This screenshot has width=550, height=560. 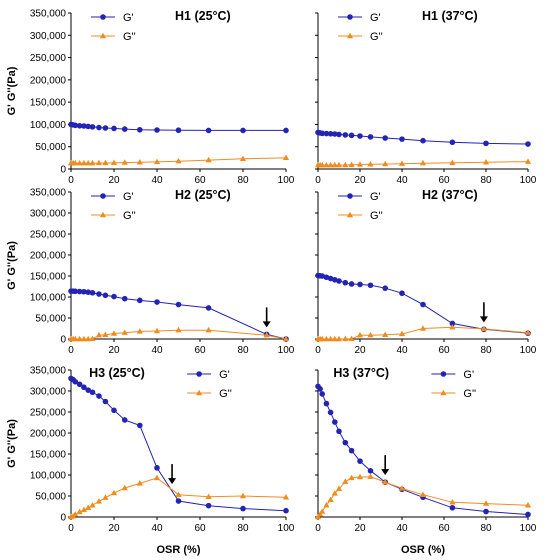 What do you see at coordinates (425, 461) in the screenshot?
I see `chart-panel-h3-37: 0 20 40 60 80 100 OSR (%) G' G'' H3 (37°C)` at bounding box center [425, 461].